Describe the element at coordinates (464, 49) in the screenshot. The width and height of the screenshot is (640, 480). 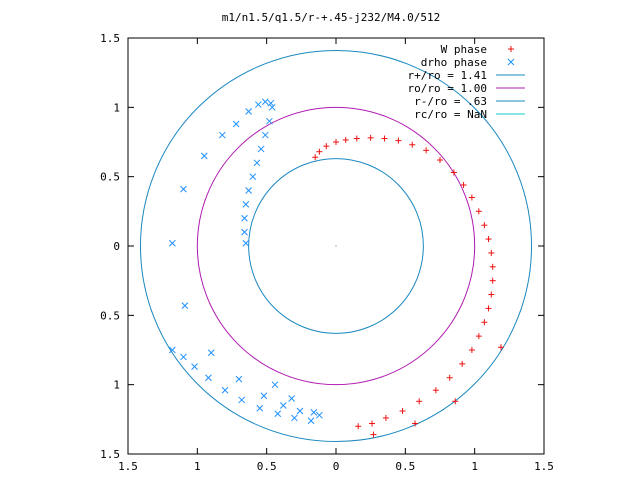
I see `legend-label: W phase` at that location.